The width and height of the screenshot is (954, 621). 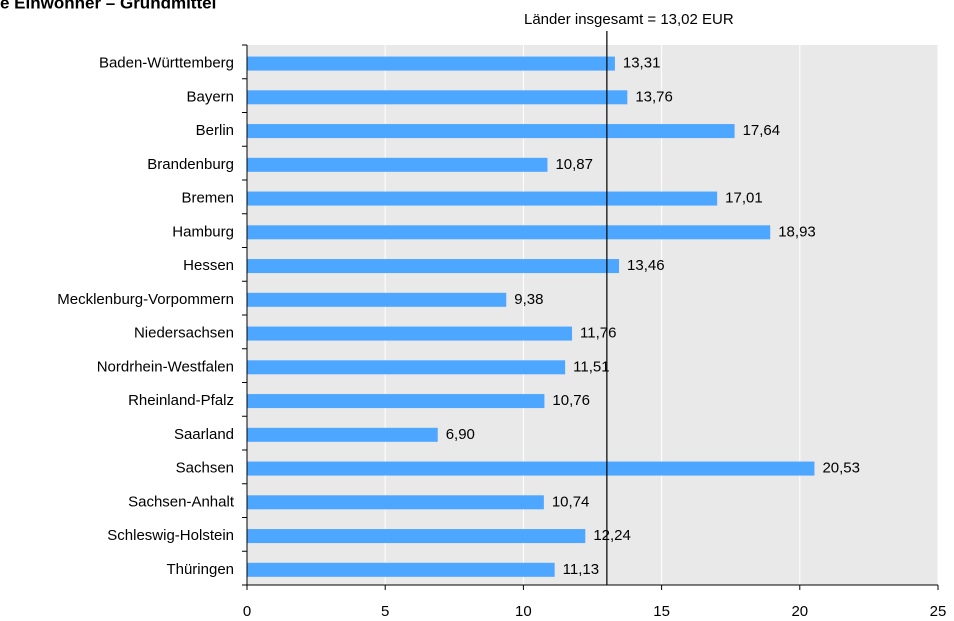 What do you see at coordinates (385, 611) in the screenshot?
I see `x-tick-label: 5` at bounding box center [385, 611].